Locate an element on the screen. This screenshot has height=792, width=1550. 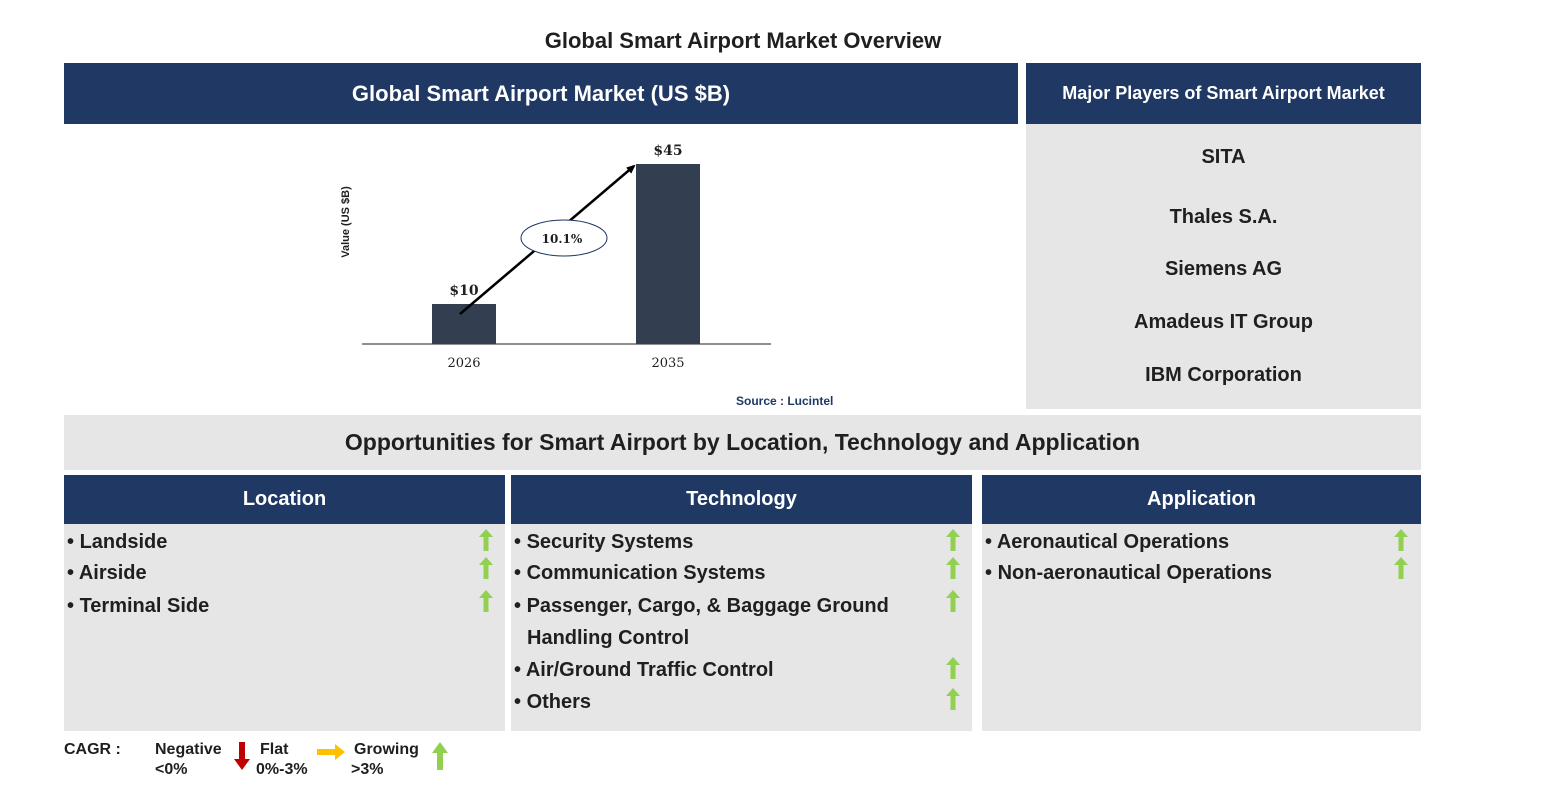
x-tick-2026: 2026 is located at coordinates (463, 363).